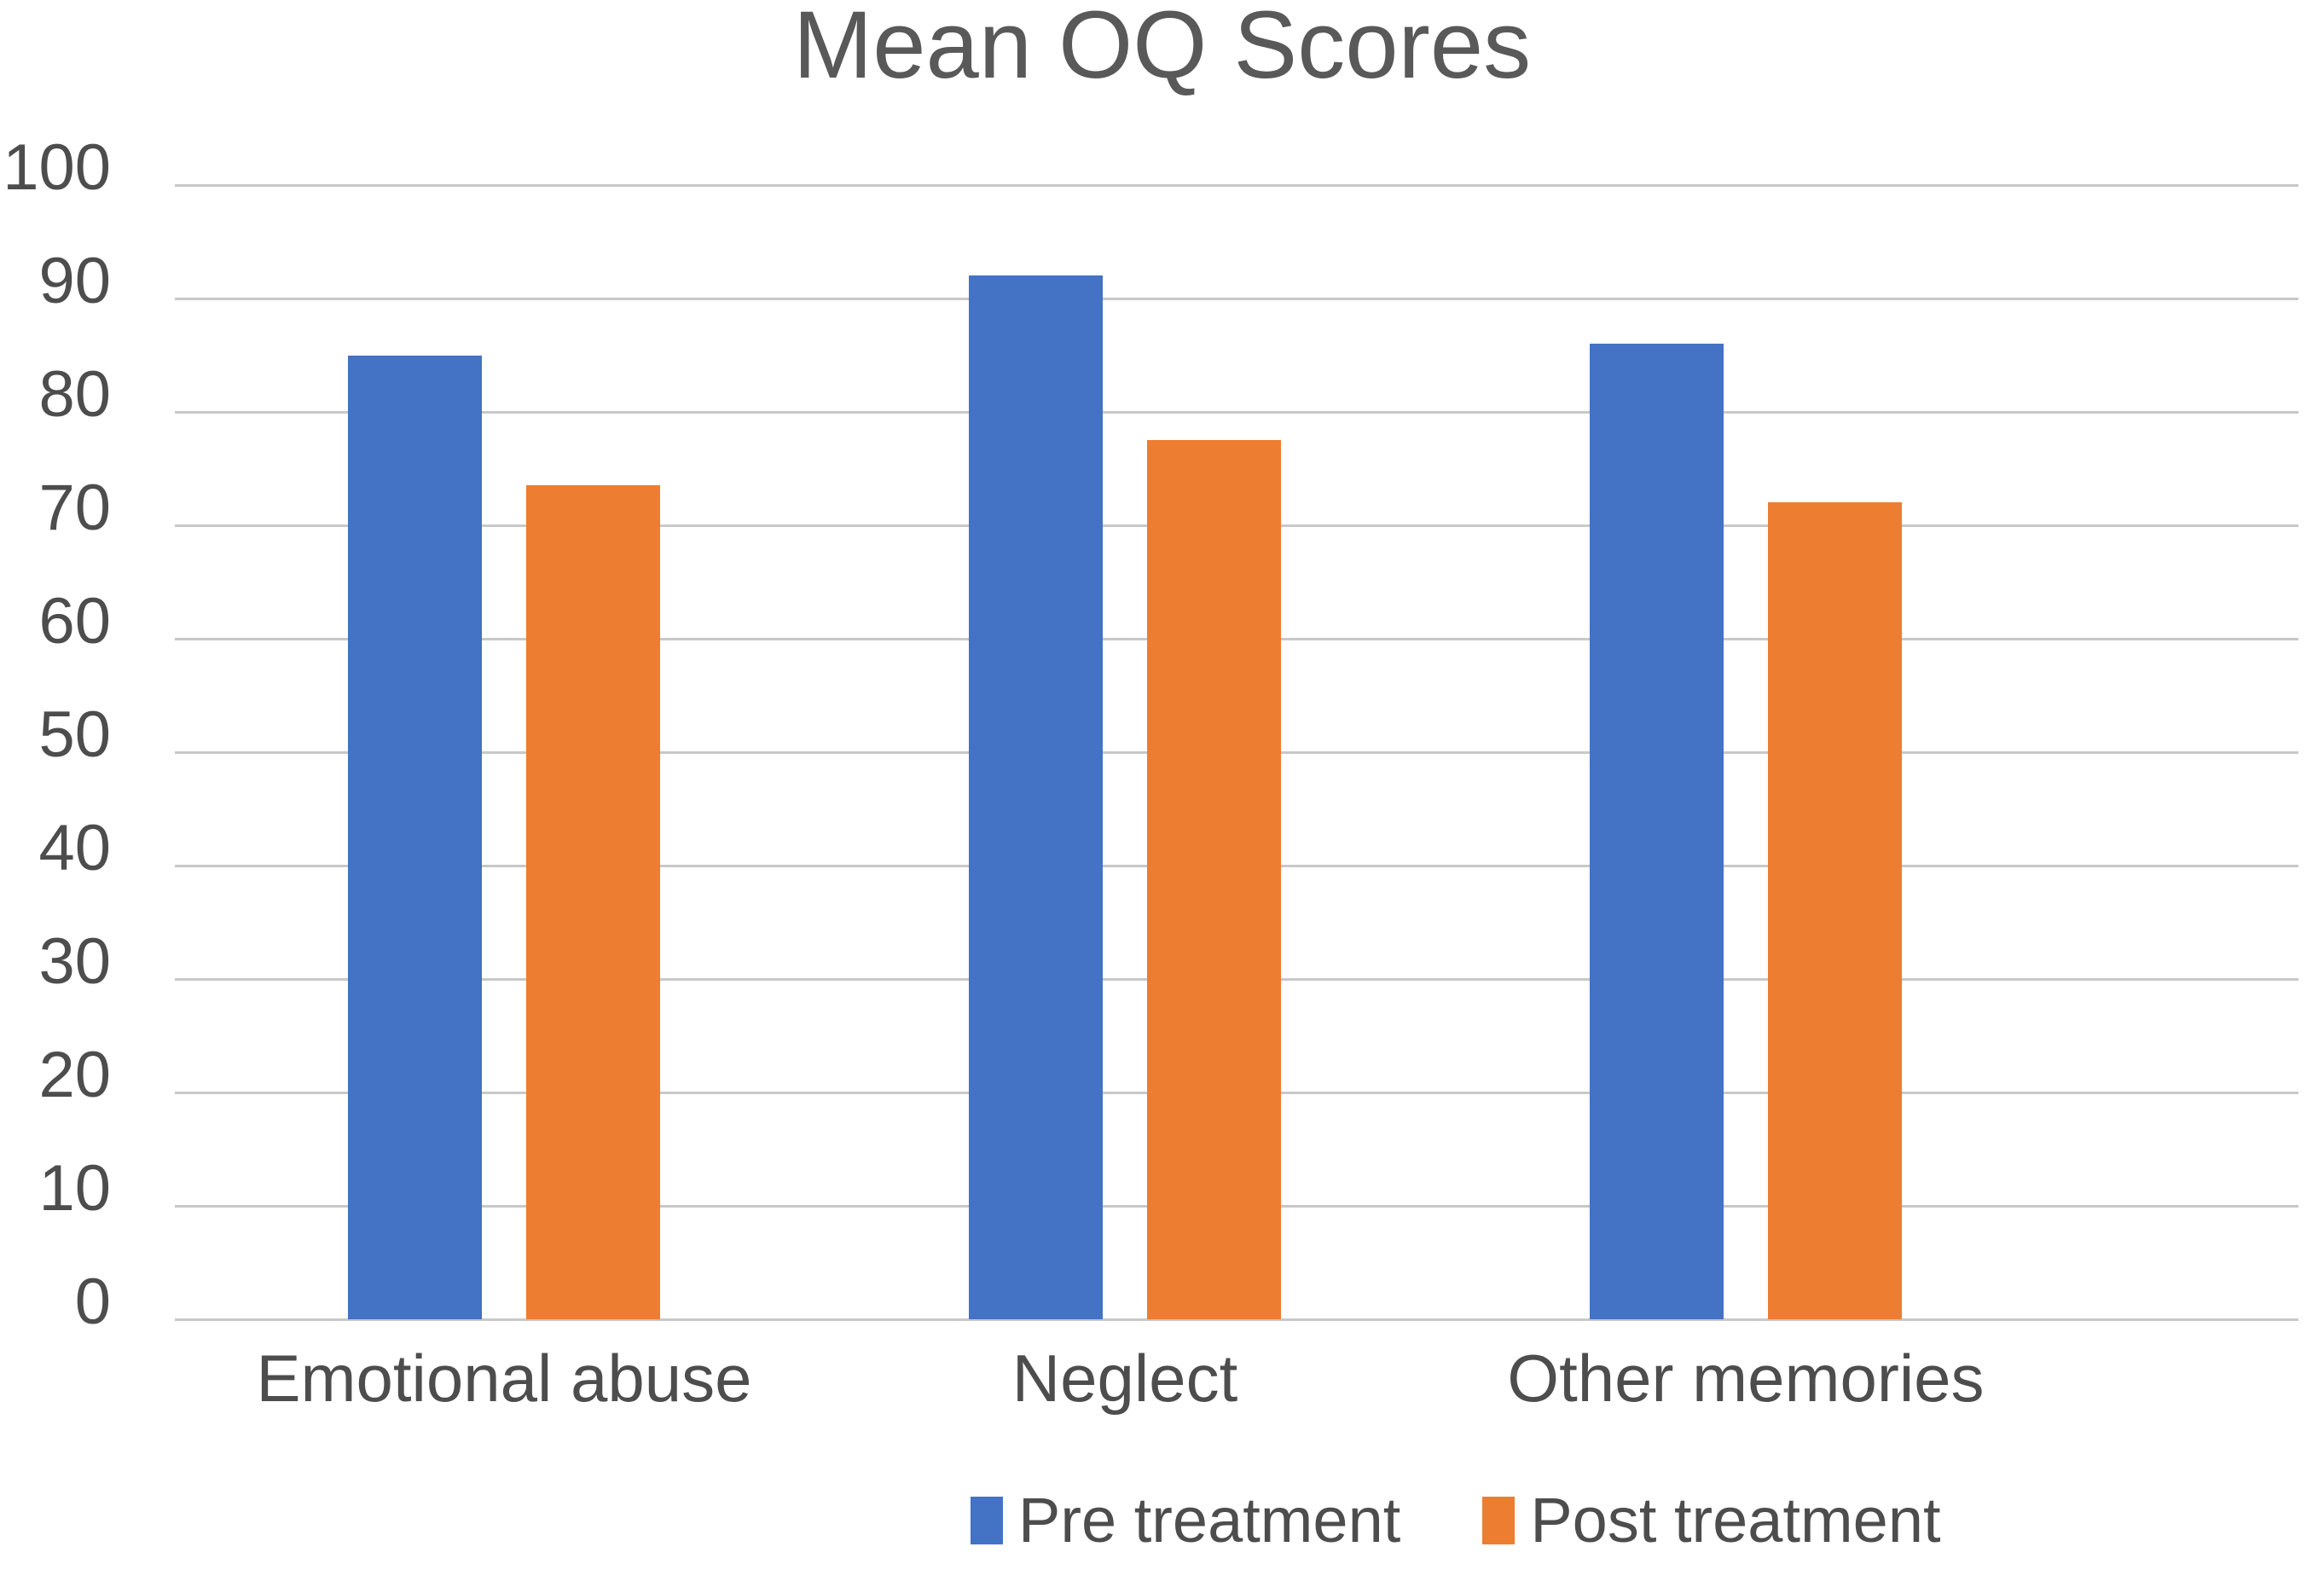 This screenshot has height=1570, width=2324. What do you see at coordinates (74, 508) in the screenshot?
I see `y-tick-label-70: 70` at bounding box center [74, 508].